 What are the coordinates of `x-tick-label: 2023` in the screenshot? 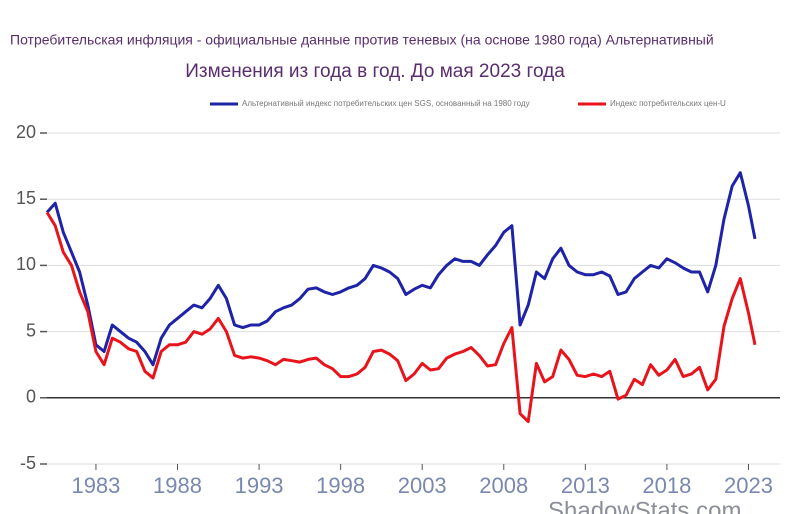 It's located at (748, 485).